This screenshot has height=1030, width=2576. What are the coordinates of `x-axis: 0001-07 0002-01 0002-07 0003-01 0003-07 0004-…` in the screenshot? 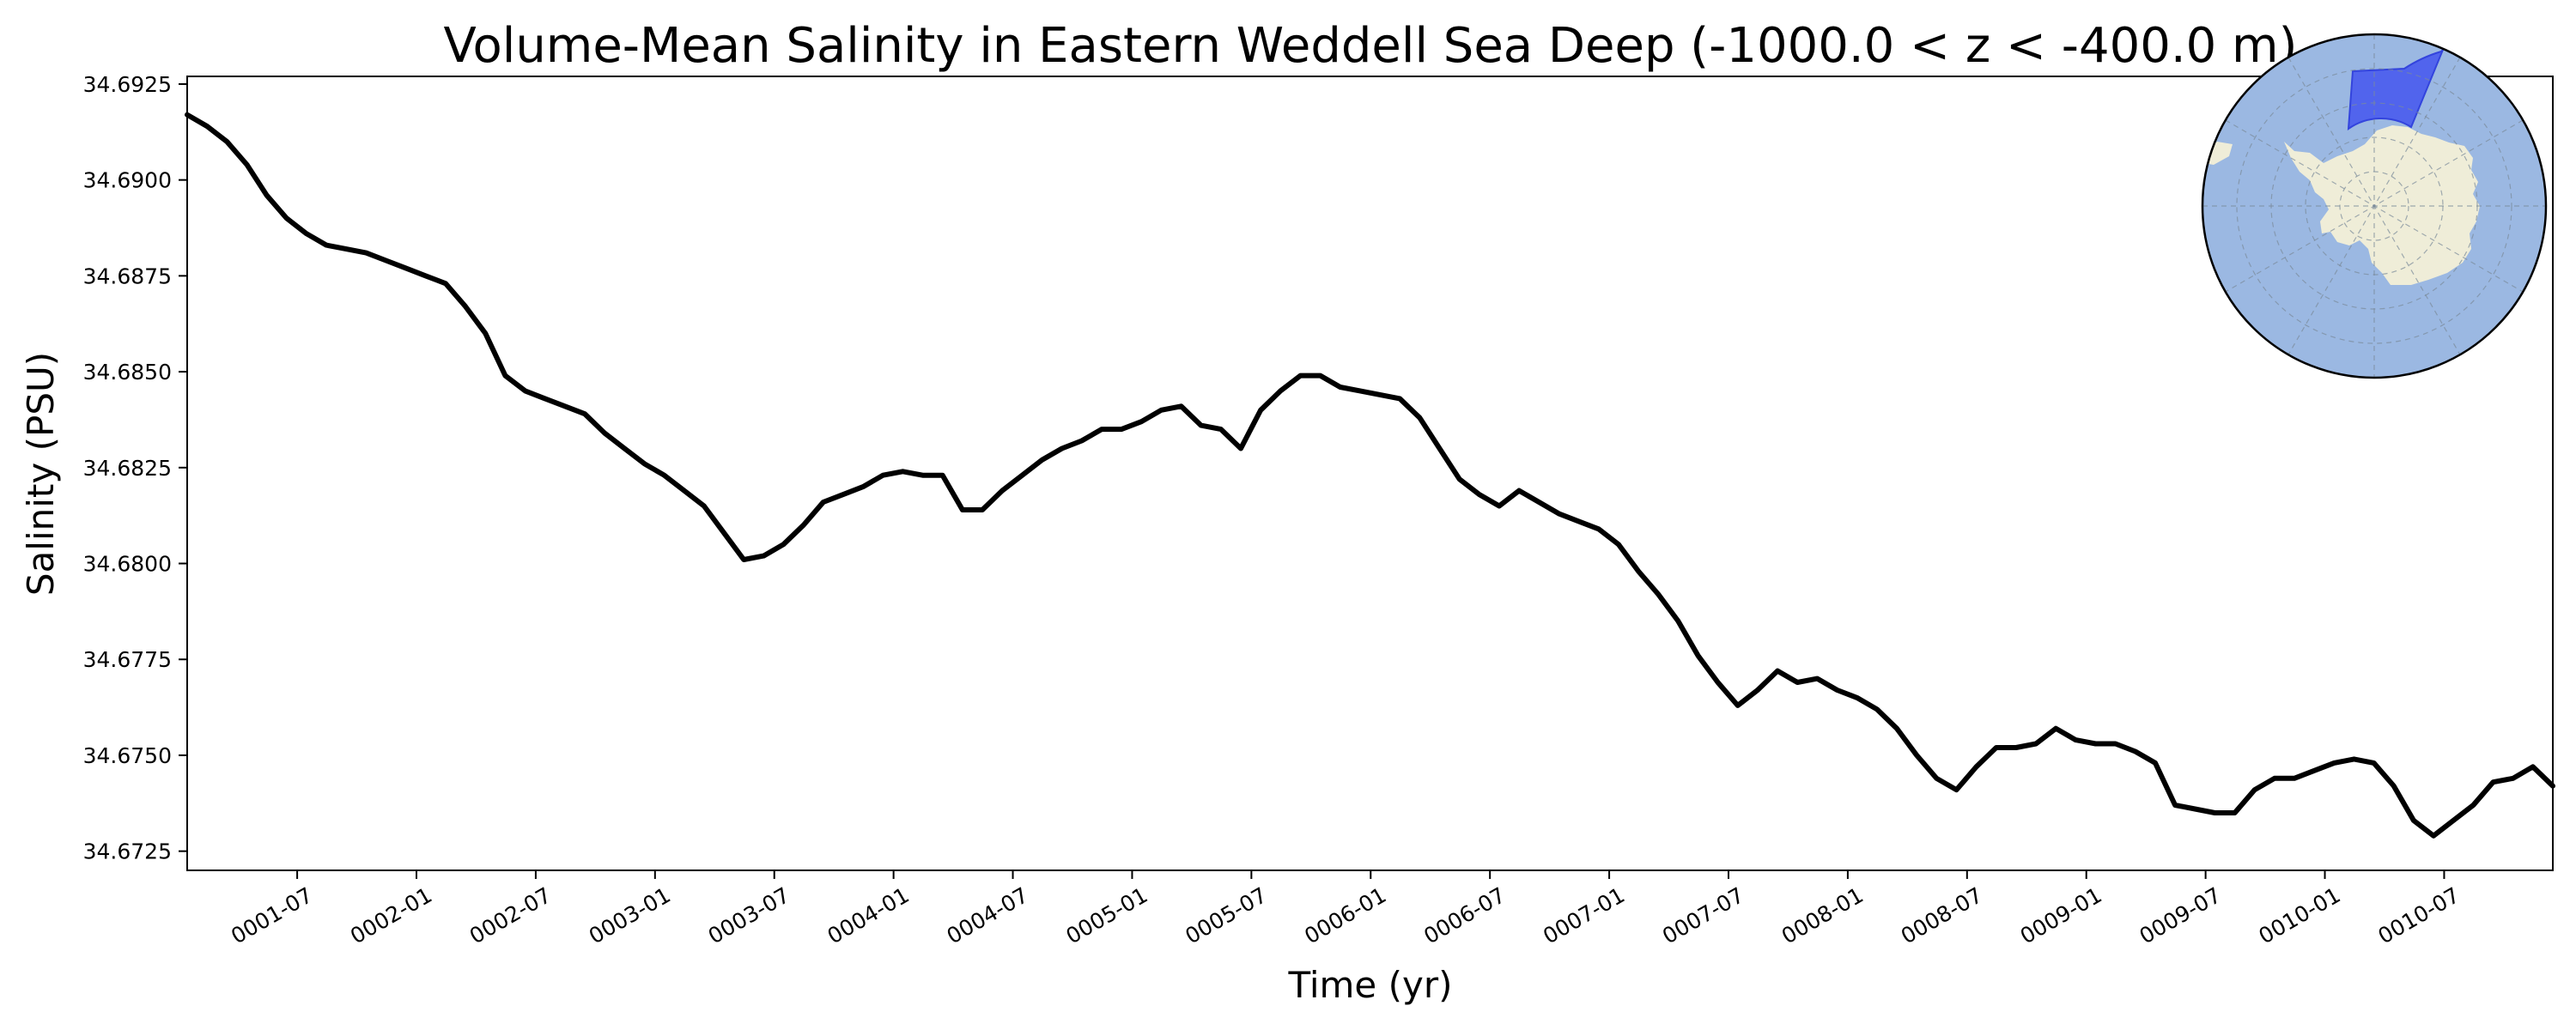 It's located at (1345, 909).